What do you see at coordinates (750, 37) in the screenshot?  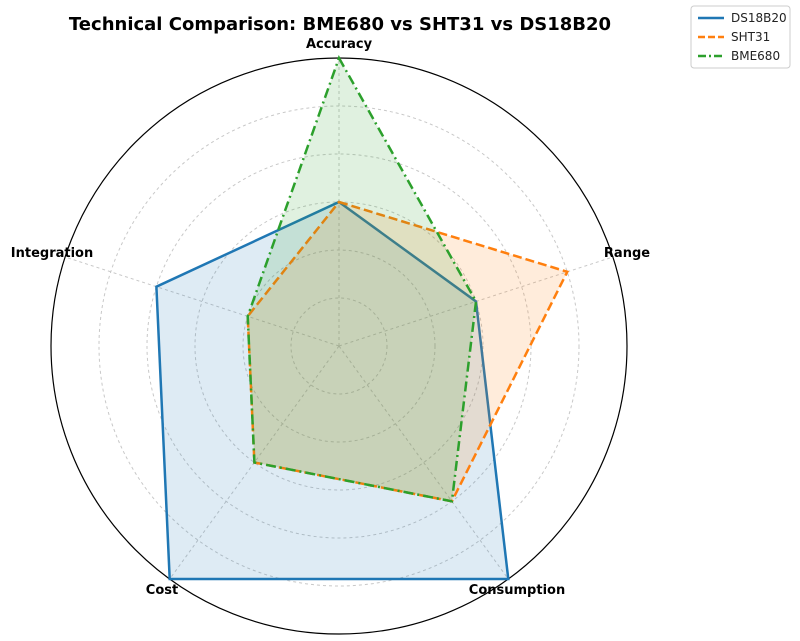 I see `legend-label-sht31: SHT31` at bounding box center [750, 37].